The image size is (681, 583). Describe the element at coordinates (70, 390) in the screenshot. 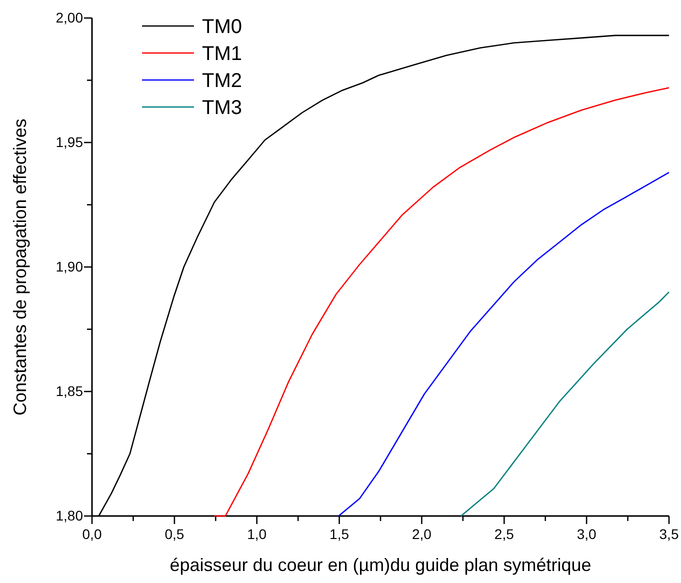

I see `y-tick-label: 1,85` at that location.